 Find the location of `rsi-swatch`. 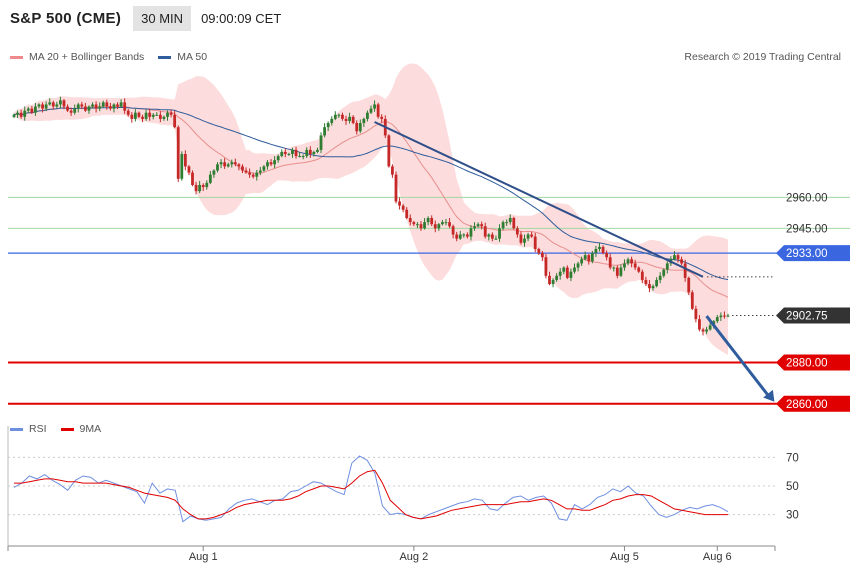

rsi-swatch is located at coordinates (16, 429).